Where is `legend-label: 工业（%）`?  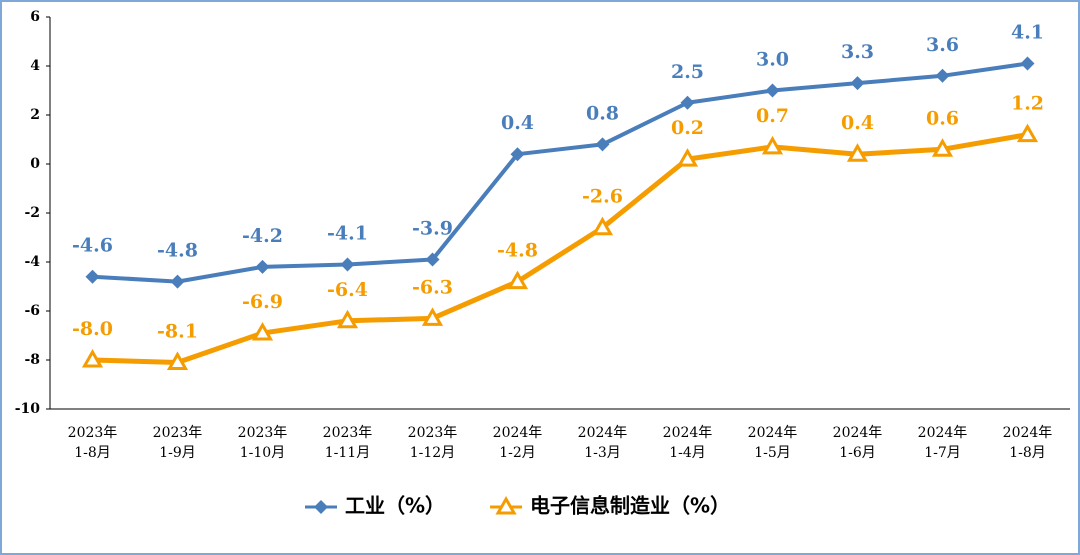
legend-label: 工业（%） is located at coordinates (395, 506).